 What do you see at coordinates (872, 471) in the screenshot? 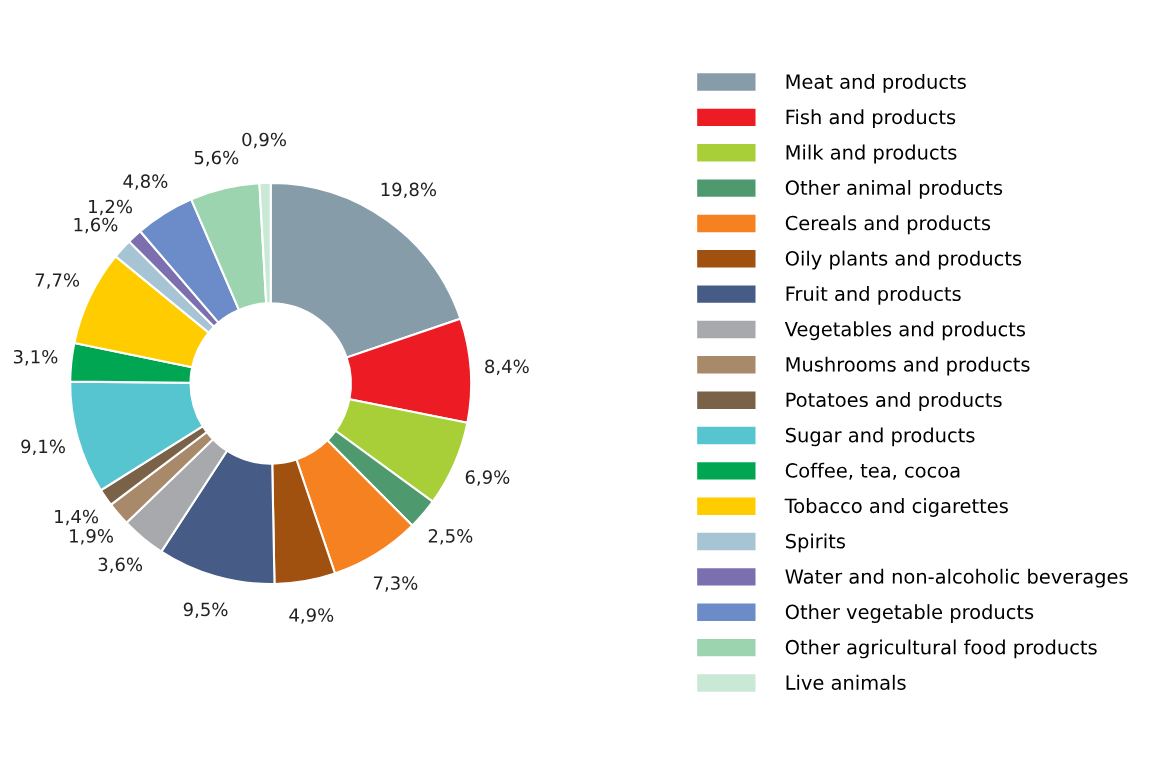
I see `legend-label: Coffee, tea, cocoa` at bounding box center [872, 471].